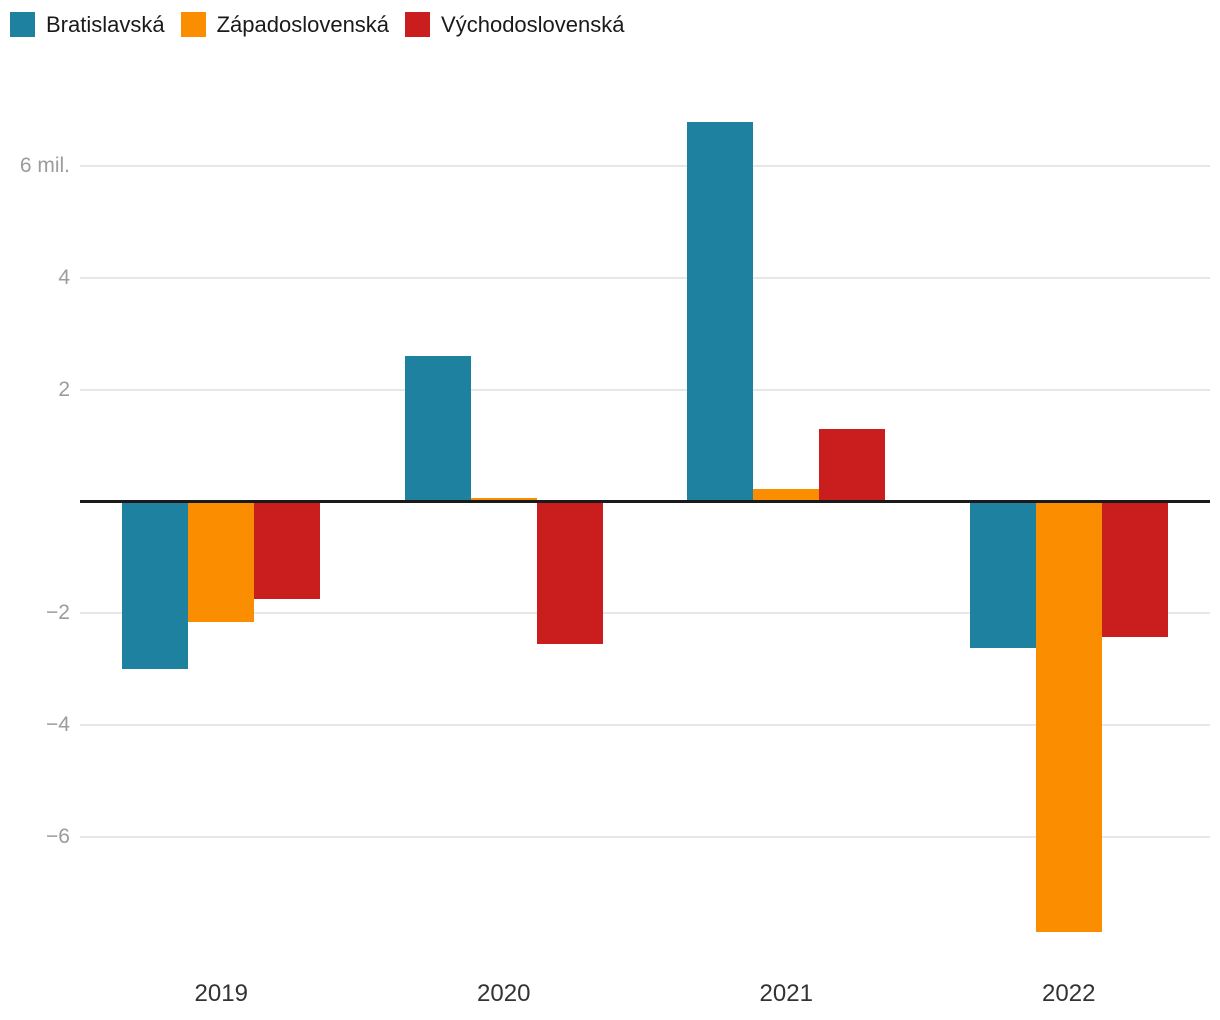 The width and height of the screenshot is (1220, 1020). What do you see at coordinates (221, 993) in the screenshot?
I see `x-tick-label: 2019` at bounding box center [221, 993].